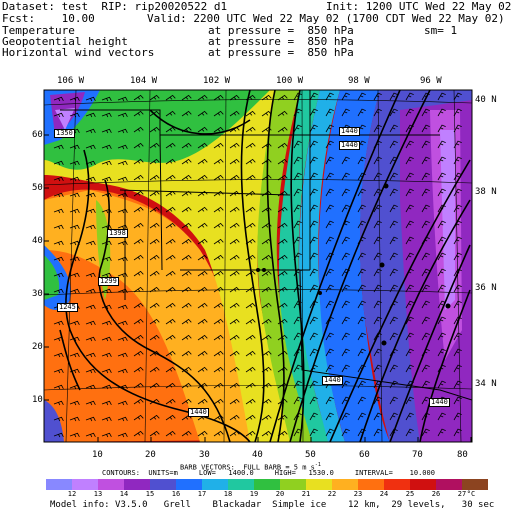  I want to click on lon-label: 104 W, so click(144, 81).